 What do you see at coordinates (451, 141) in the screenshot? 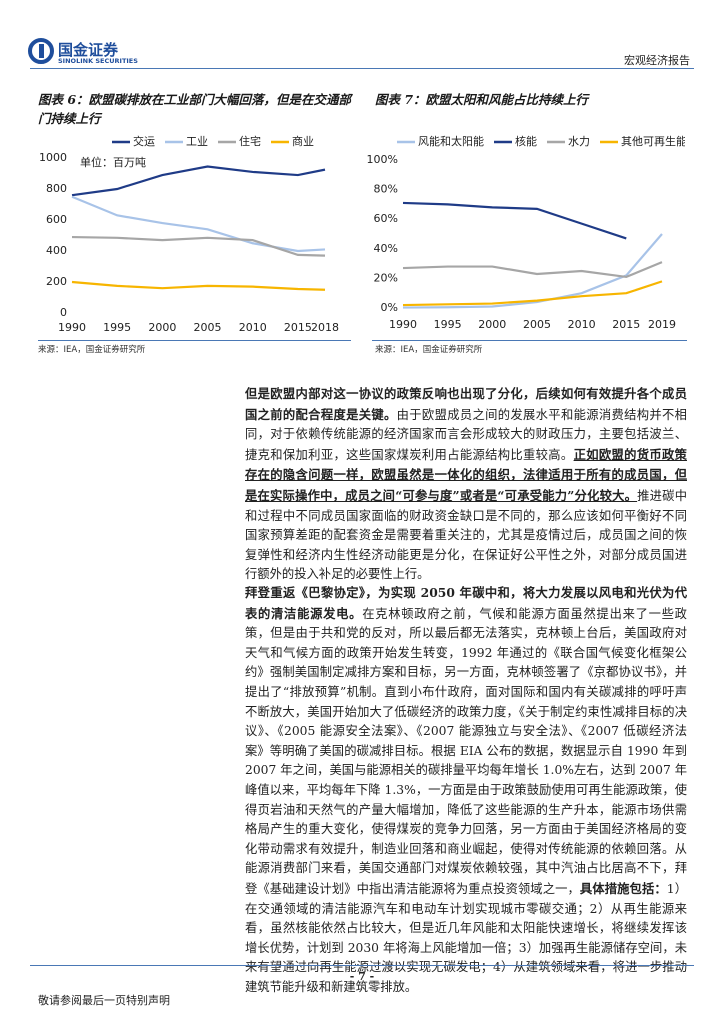
I see `legend-label: 风能和太阳能` at bounding box center [451, 141].